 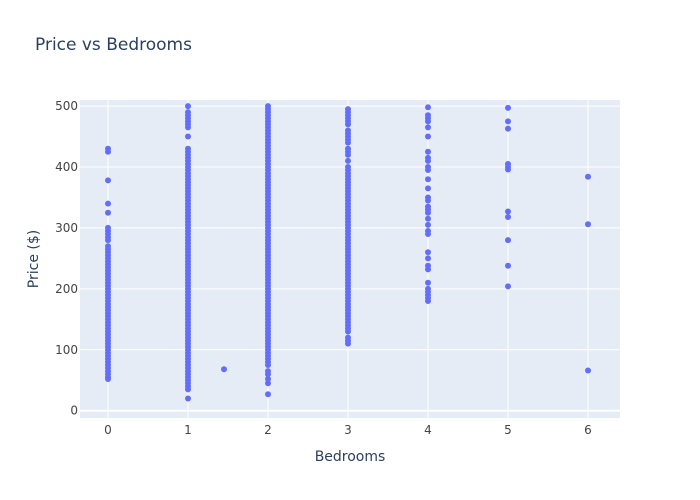 I want to click on x-tick-label: 3, so click(x=348, y=430).